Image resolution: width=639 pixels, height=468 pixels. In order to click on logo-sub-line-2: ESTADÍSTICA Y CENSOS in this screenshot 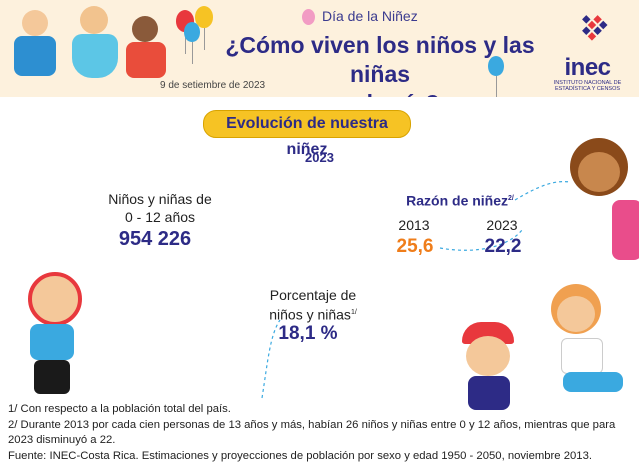, I will do `click(587, 89)`.